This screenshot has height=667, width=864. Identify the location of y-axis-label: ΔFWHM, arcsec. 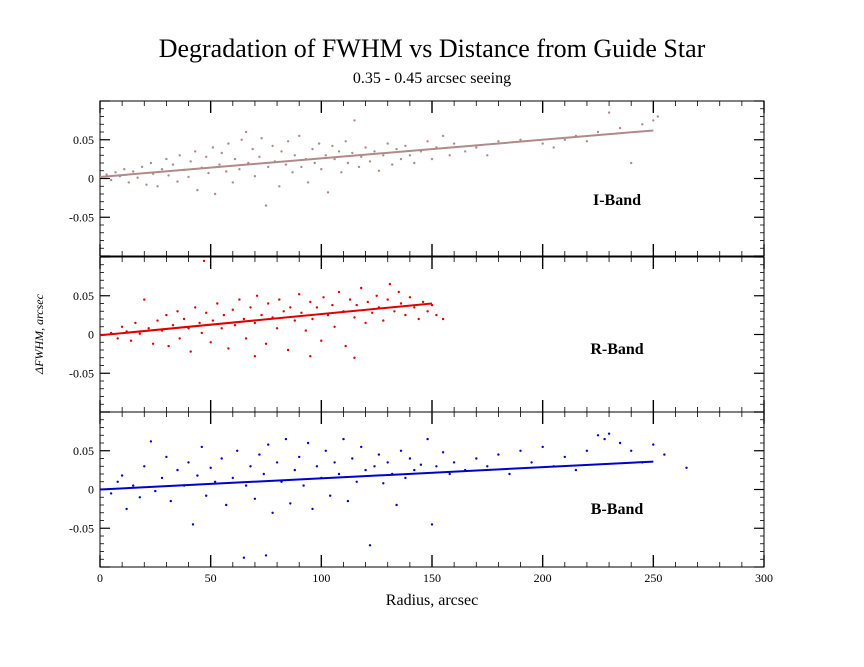
(39, 334).